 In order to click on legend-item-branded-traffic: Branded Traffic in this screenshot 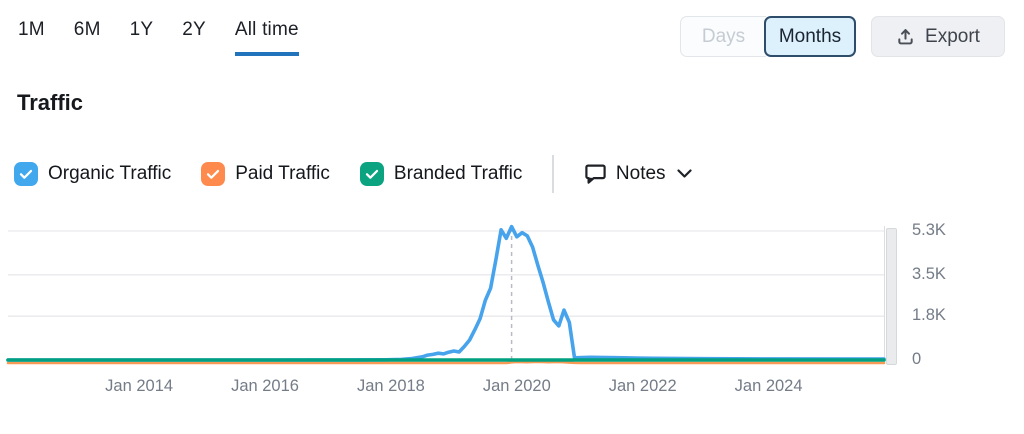, I will do `click(441, 174)`.